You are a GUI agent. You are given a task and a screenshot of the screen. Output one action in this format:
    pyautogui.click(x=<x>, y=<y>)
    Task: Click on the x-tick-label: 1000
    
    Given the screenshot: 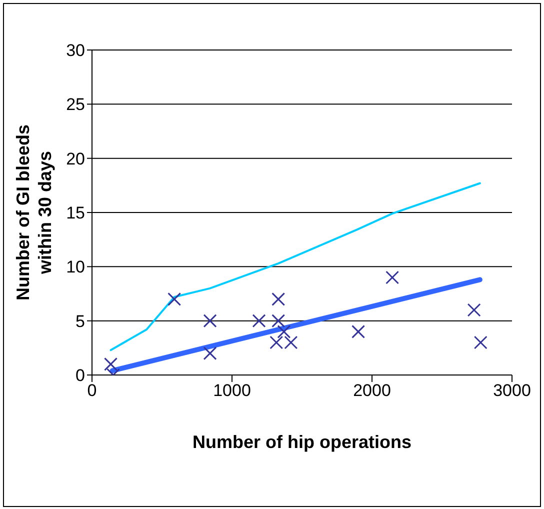 What is the action you would take?
    pyautogui.click(x=232, y=390)
    